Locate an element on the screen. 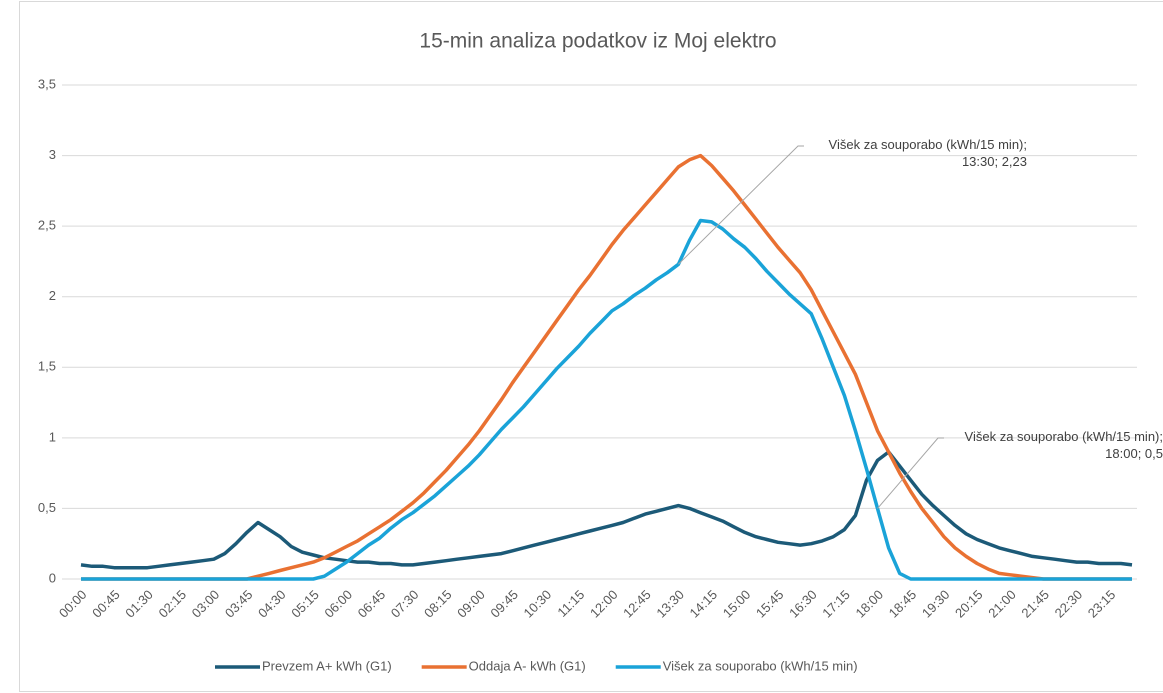 The height and width of the screenshot is (693, 1163). y-tick-label: 1,5 is located at coordinates (47, 366).